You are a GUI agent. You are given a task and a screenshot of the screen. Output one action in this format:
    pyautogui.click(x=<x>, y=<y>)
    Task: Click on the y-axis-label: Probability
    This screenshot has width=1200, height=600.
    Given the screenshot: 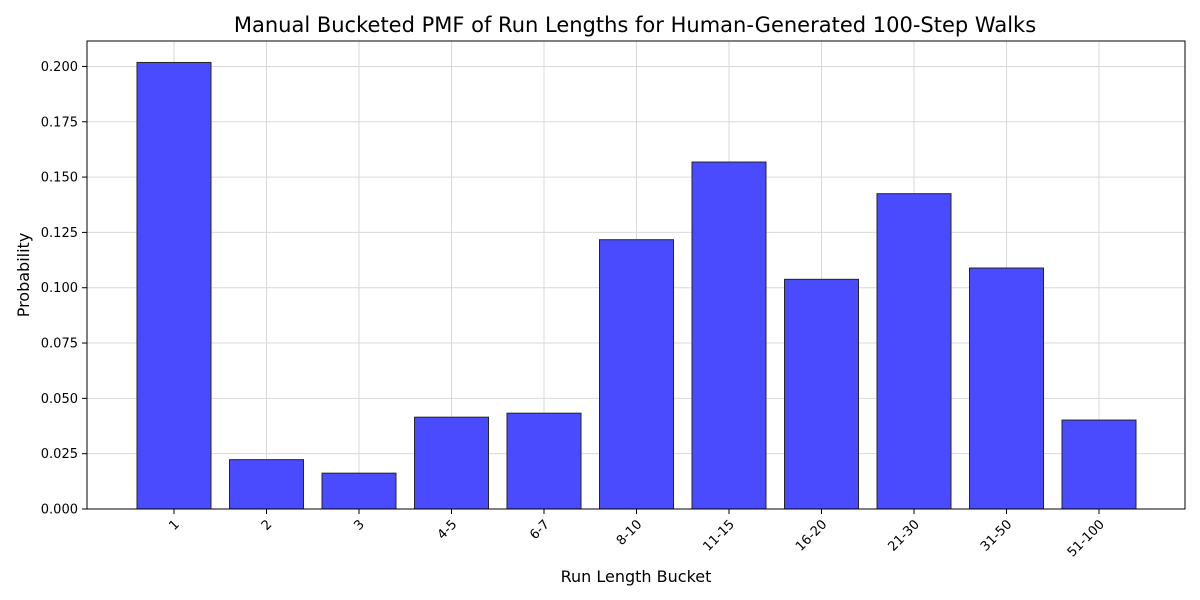 What is the action you would take?
    pyautogui.click(x=23, y=275)
    